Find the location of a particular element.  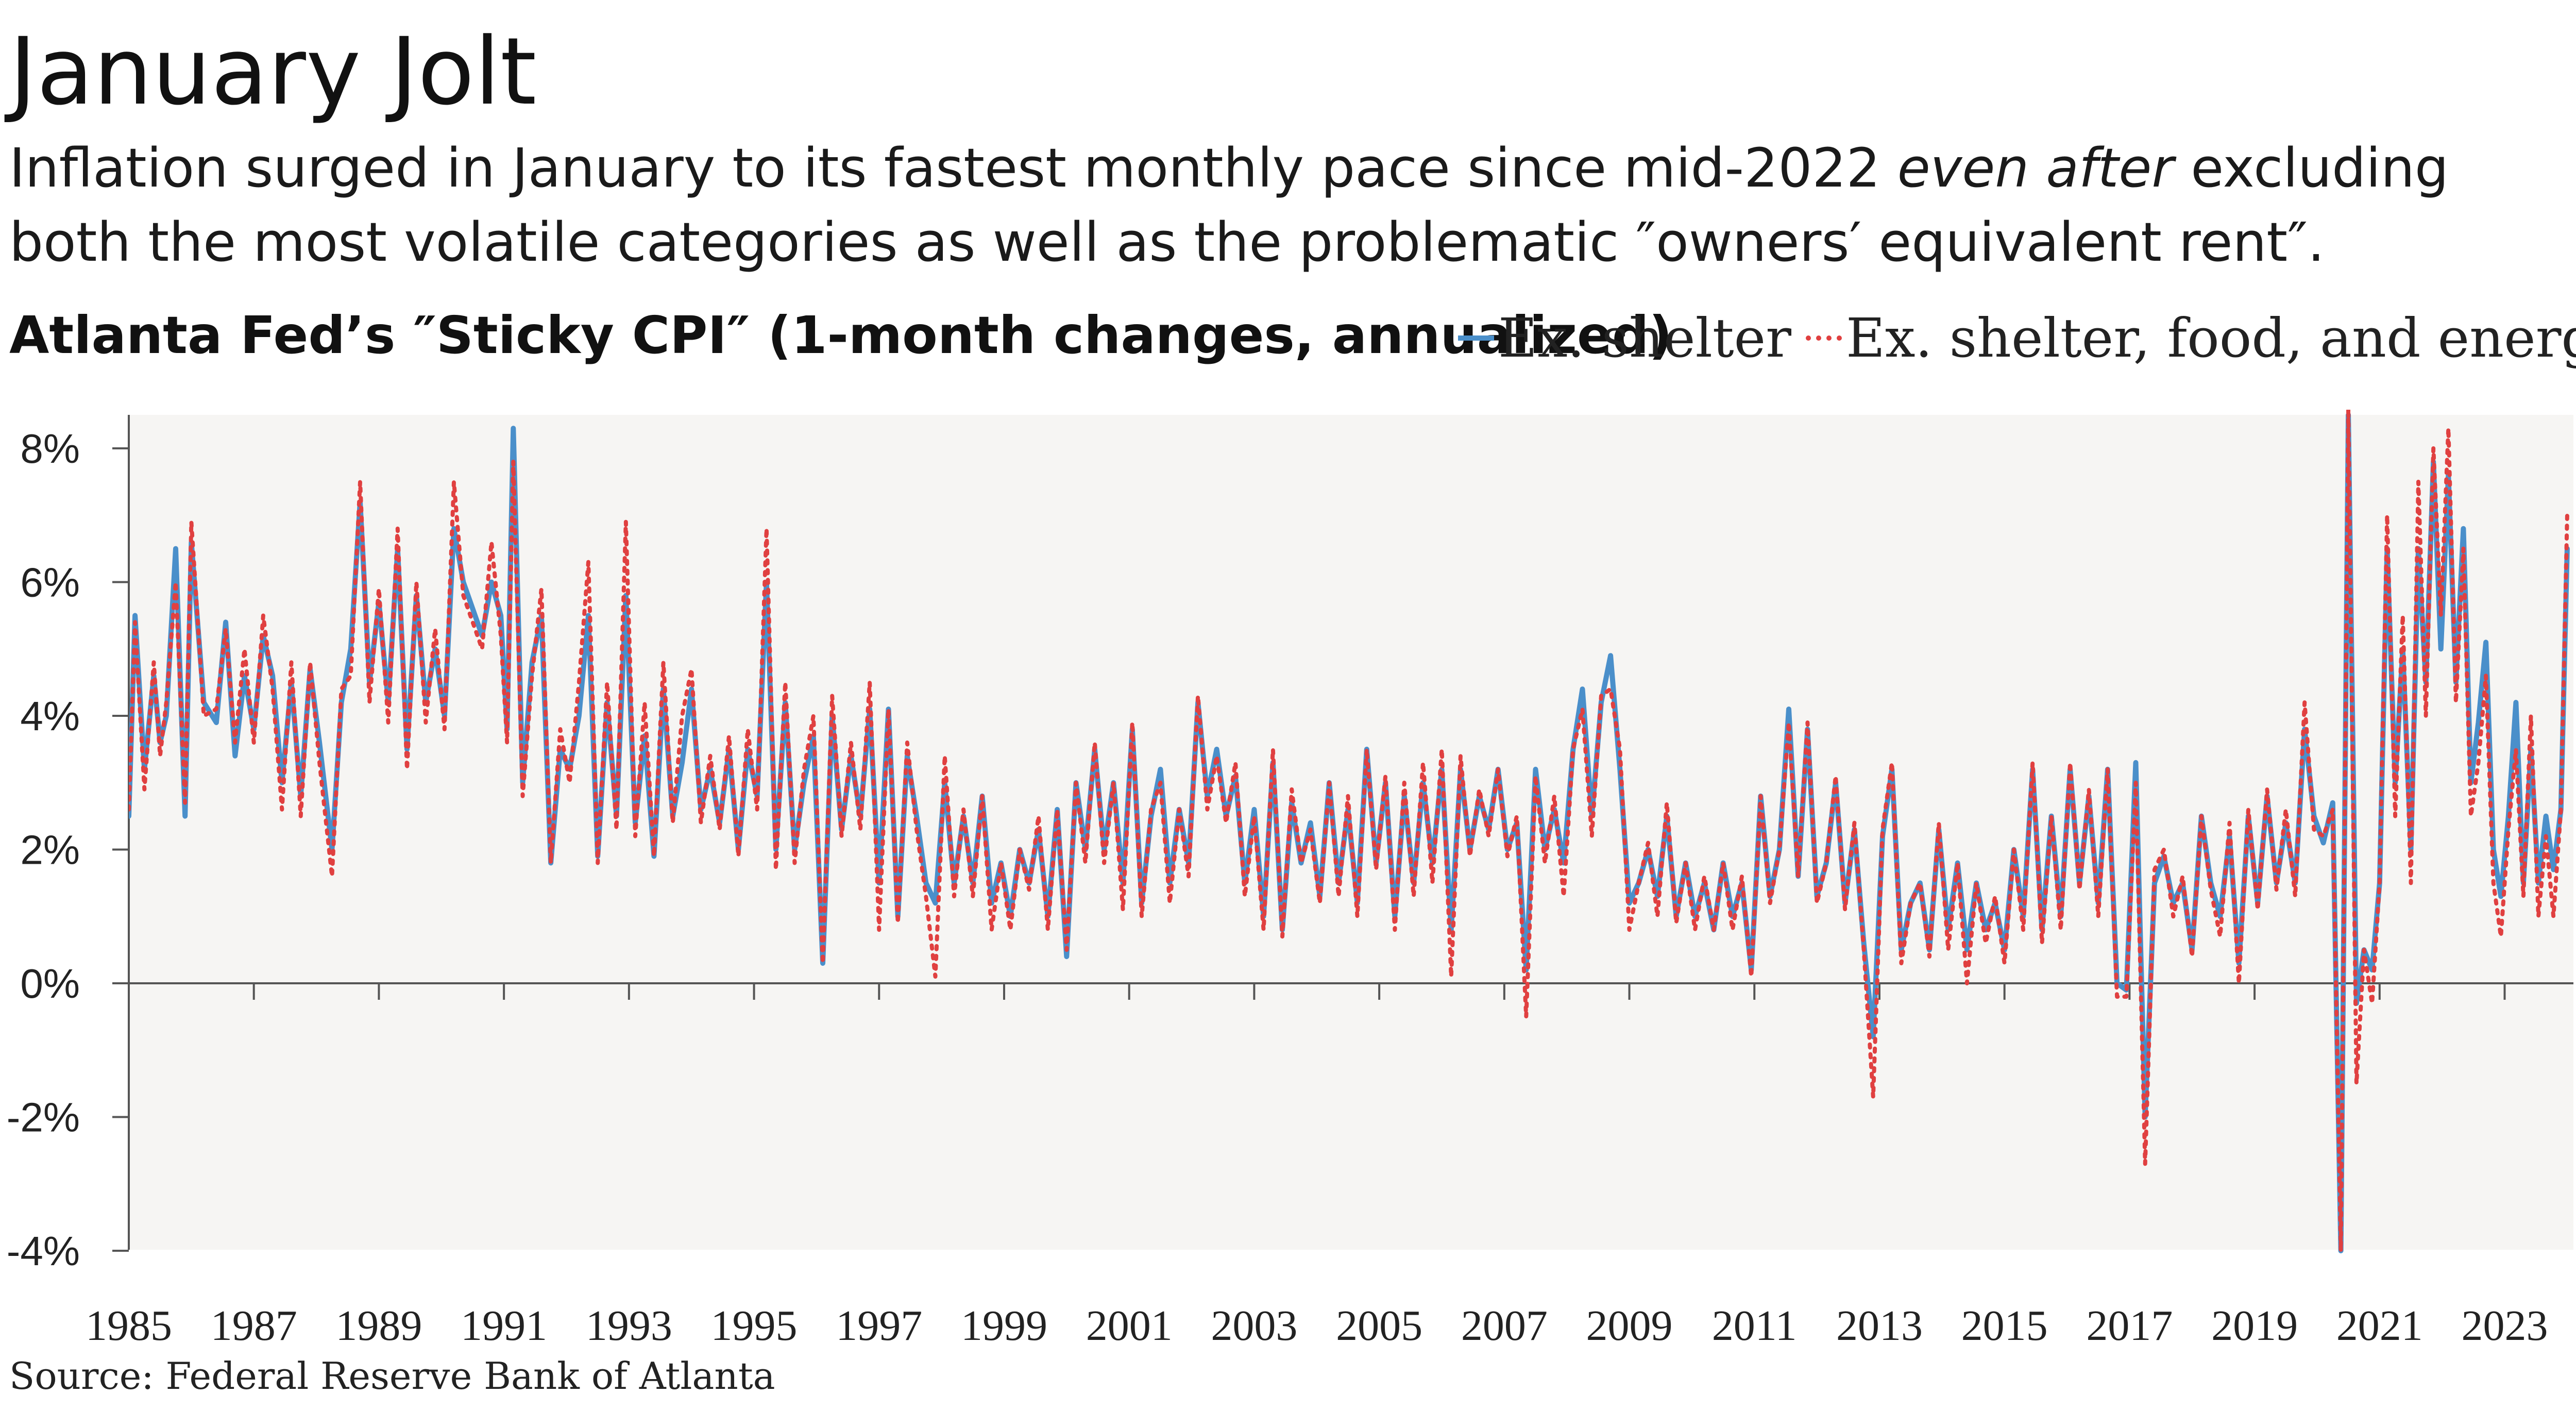

x-tick-label: 2013 is located at coordinates (1879, 1326).